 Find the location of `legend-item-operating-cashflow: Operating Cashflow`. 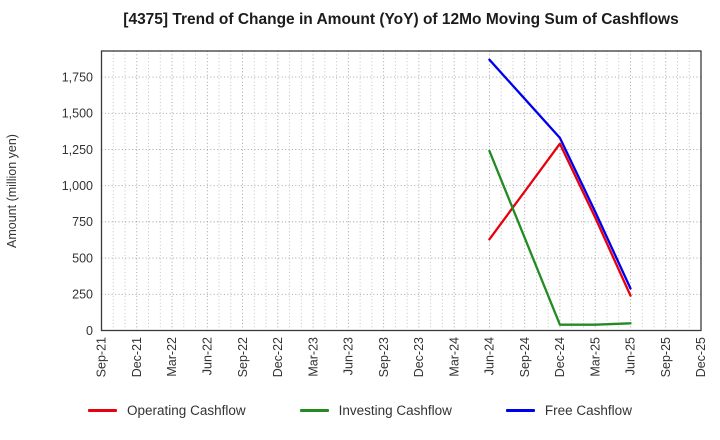

legend-item-operating-cashflow: Operating Cashflow is located at coordinates (167, 410).